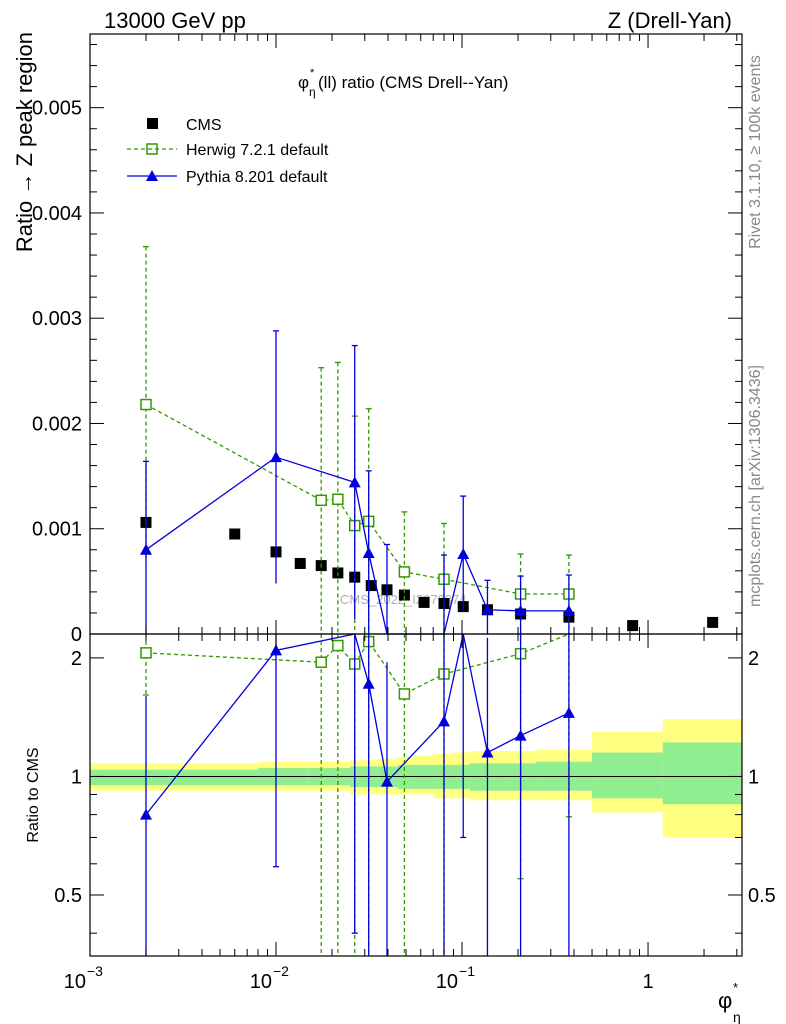 The width and height of the screenshot is (786, 1024). I want to click on x-tick-base: 1, so click(647, 982).